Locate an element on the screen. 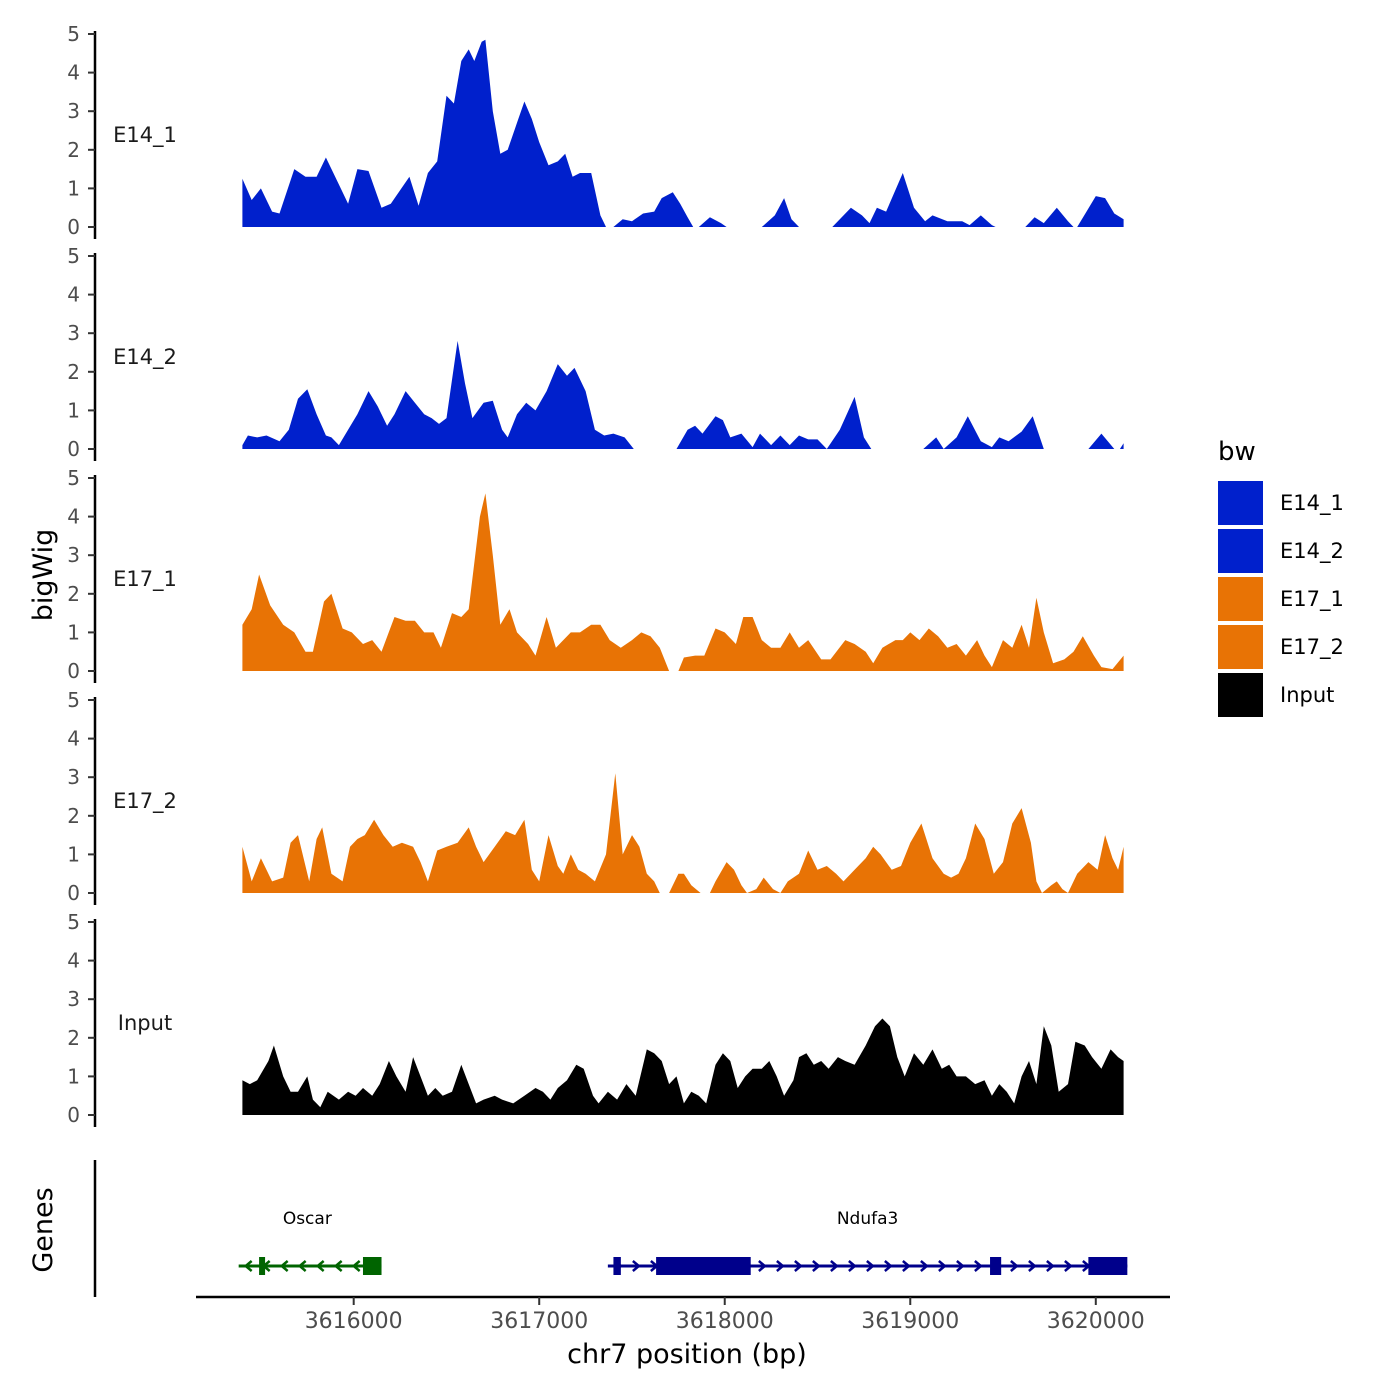 Image resolution: width=1400 pixels, height=1400 pixels. legend-title: bw is located at coordinates (1237, 452).